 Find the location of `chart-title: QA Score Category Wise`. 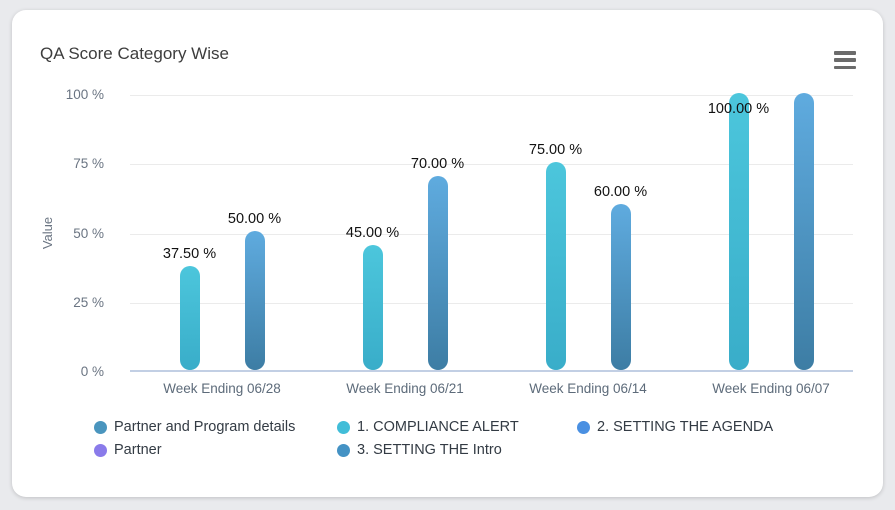

chart-title: QA Score Category Wise is located at coordinates (134, 53).